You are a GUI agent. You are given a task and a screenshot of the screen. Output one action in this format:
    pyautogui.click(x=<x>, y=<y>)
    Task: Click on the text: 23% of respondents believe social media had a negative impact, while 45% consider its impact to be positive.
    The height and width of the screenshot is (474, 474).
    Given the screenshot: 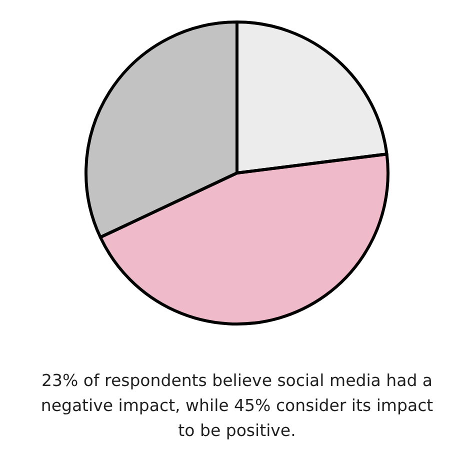 What is the action you would take?
    pyautogui.click(x=237, y=406)
    